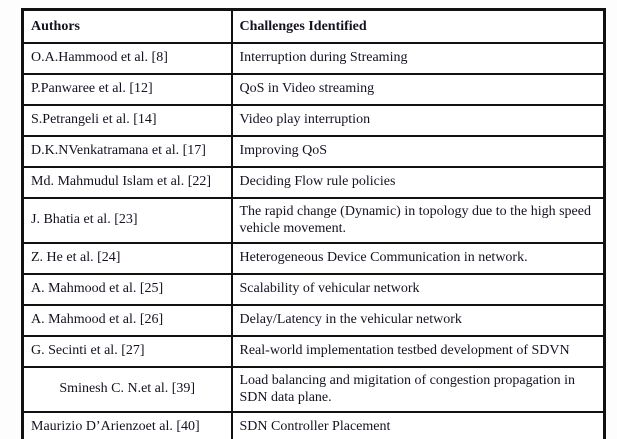 The image size is (617, 439). I want to click on author-cell: Z. He et al. [24], so click(127, 258).